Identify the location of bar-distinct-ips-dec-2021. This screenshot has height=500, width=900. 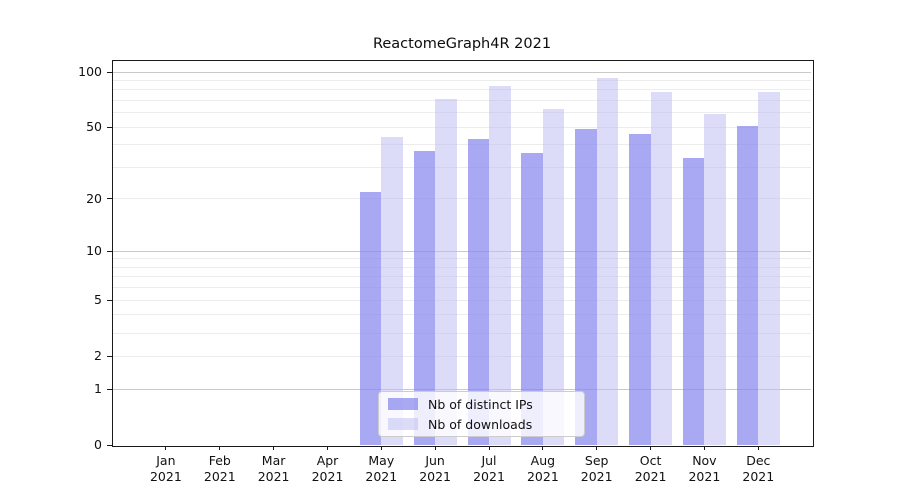
(747, 285).